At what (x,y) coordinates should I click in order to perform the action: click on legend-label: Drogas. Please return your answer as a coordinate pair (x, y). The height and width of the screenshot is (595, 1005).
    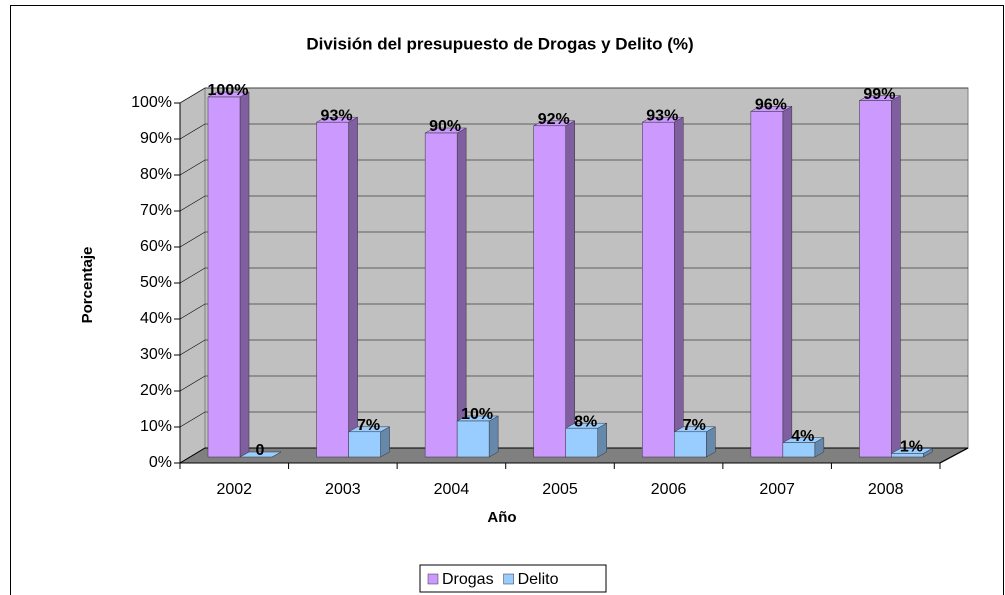
    Looking at the image, I should click on (468, 579).